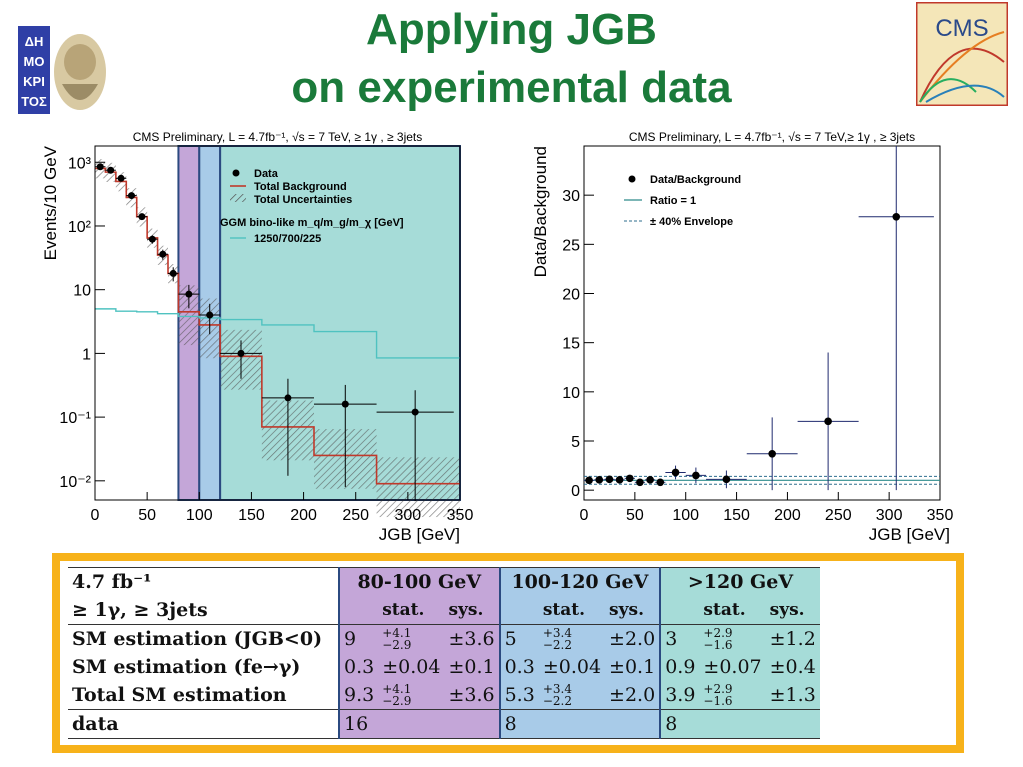 The image size is (1023, 767). I want to click on slide-title-line1: Applying JGB, so click(511, 29).